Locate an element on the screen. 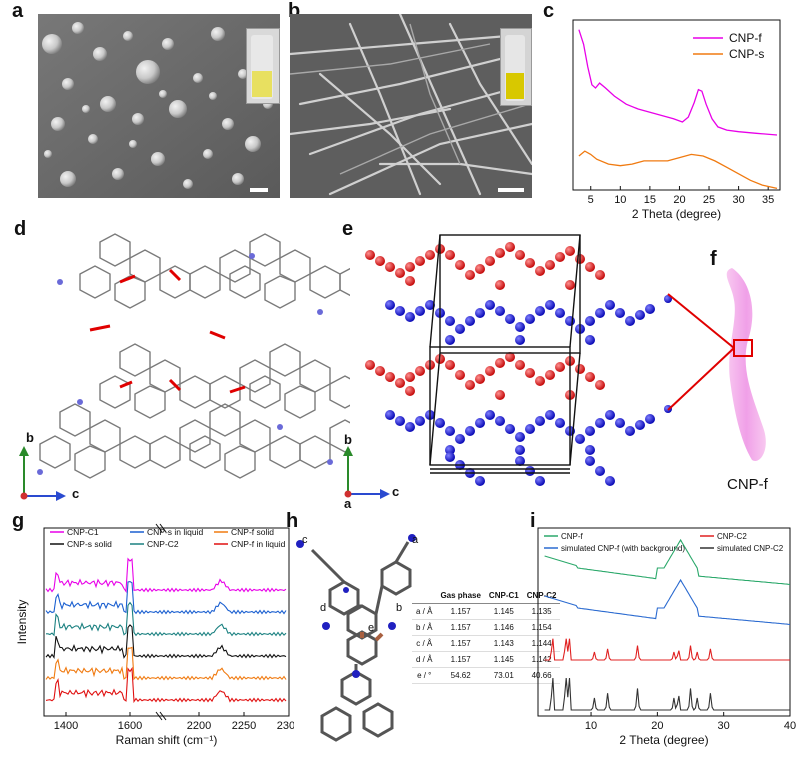 Image resolution: width=807 pixels, height=766 pixels. table-header-cell is located at coordinates (424, 596).